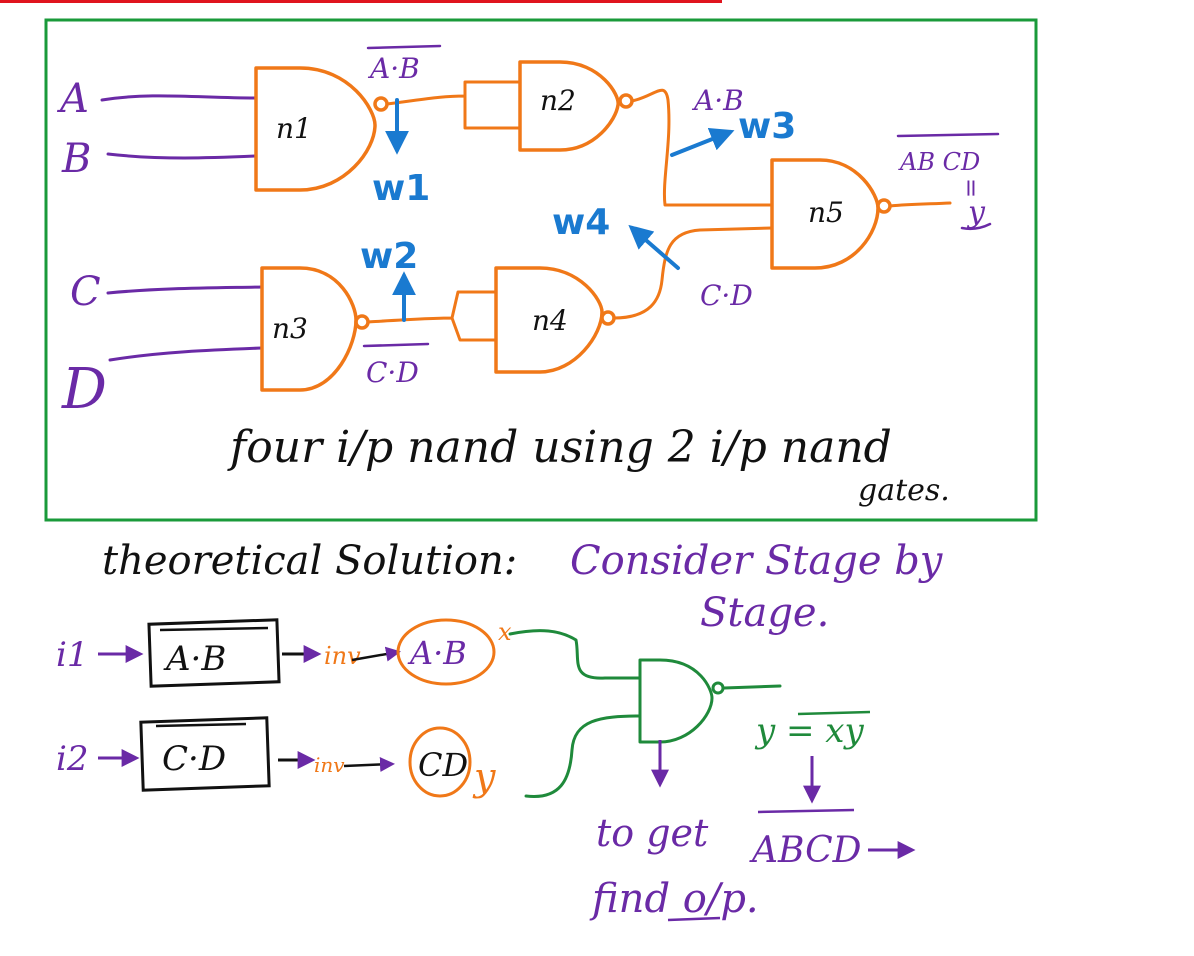 The width and height of the screenshot is (1194, 956). Describe the element at coordinates (393, 68) in the screenshot. I see `n1-out-label: A·B` at that location.